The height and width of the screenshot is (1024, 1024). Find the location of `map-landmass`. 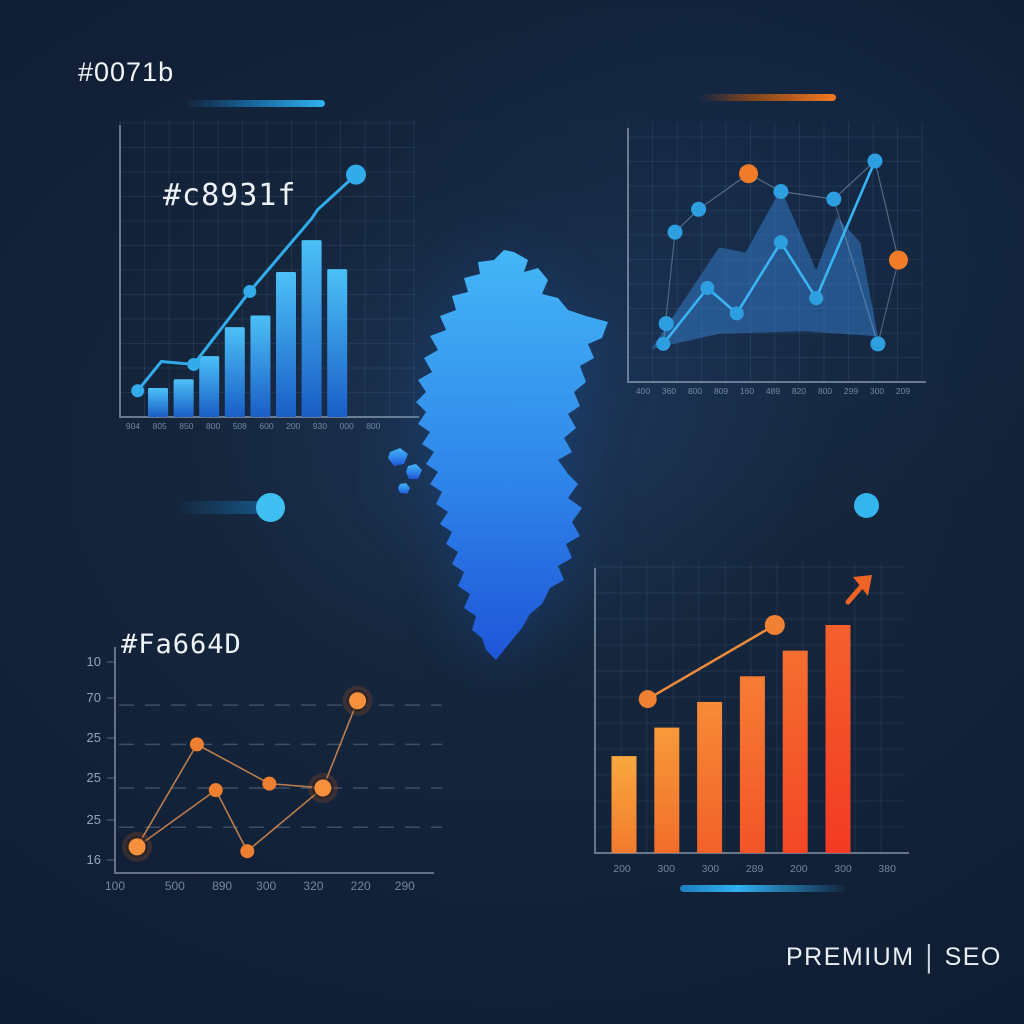

map-landmass is located at coordinates (512, 455).